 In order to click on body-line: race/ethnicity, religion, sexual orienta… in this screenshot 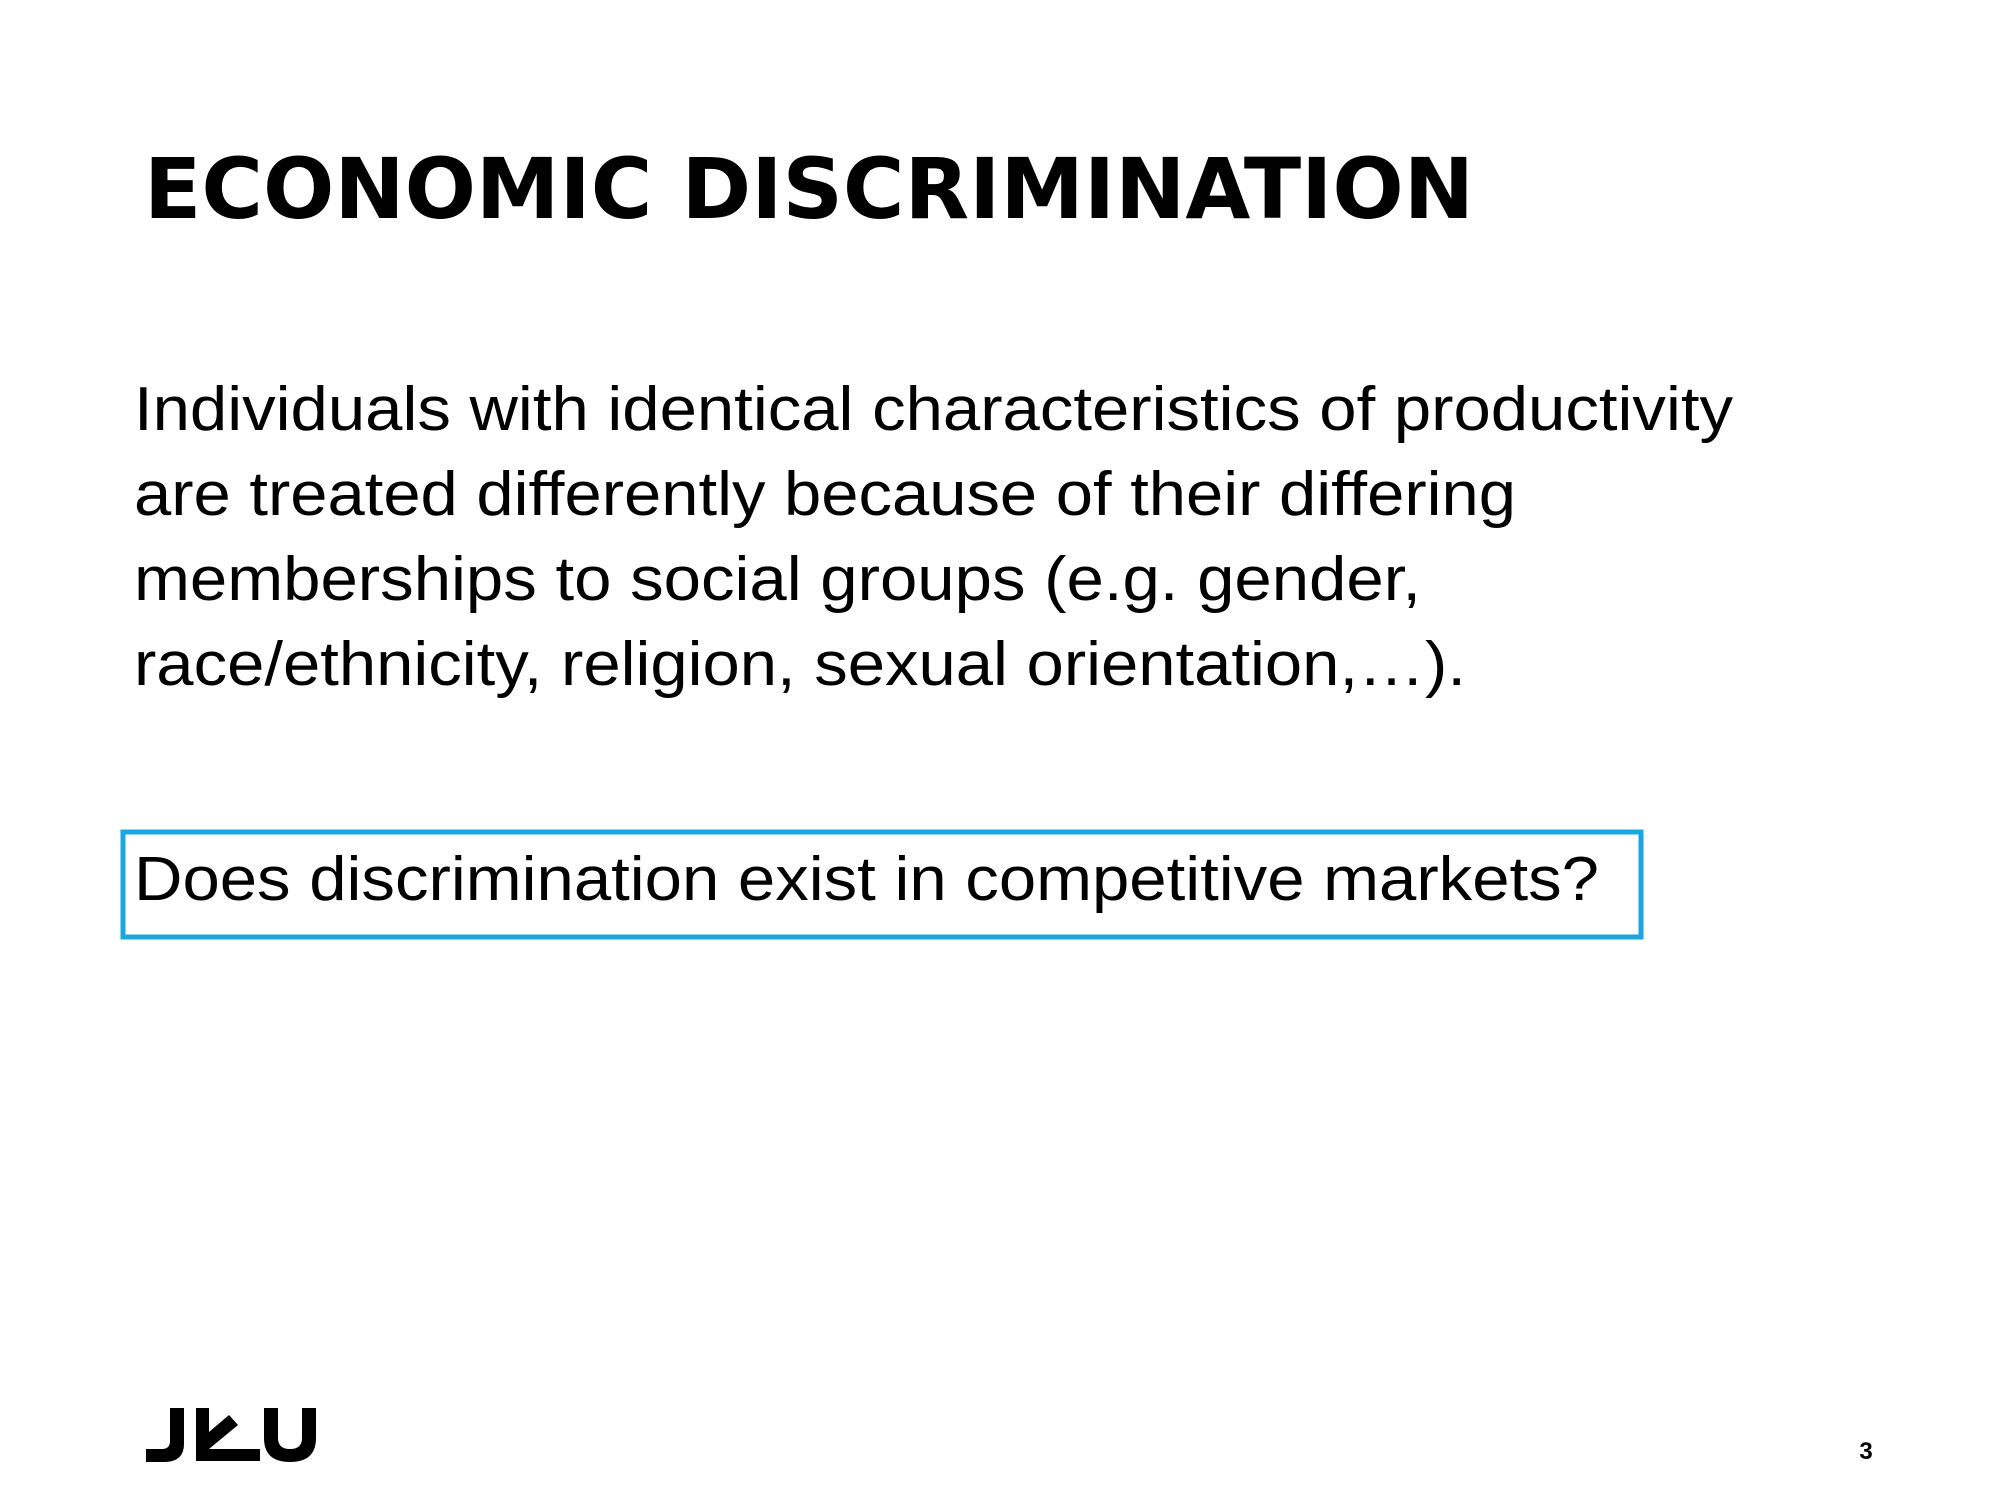, I will do `click(800, 664)`.